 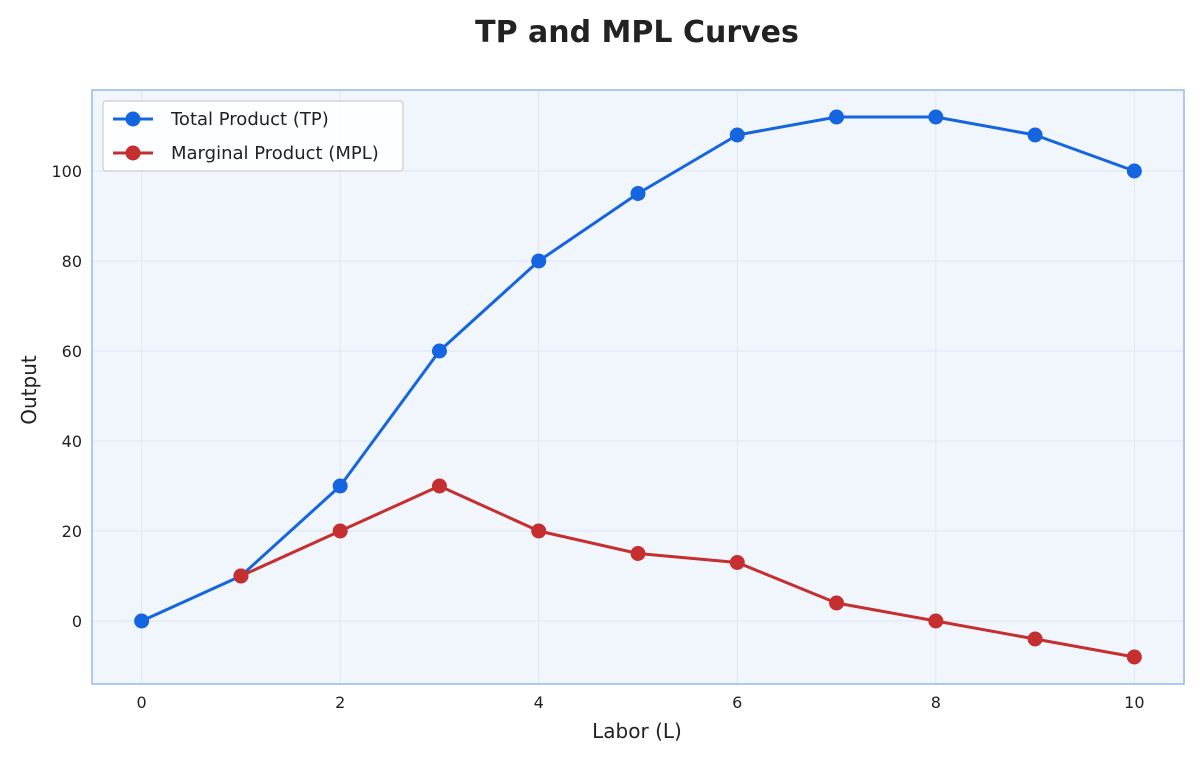 I want to click on x-tick-label: 2, so click(x=340, y=702).